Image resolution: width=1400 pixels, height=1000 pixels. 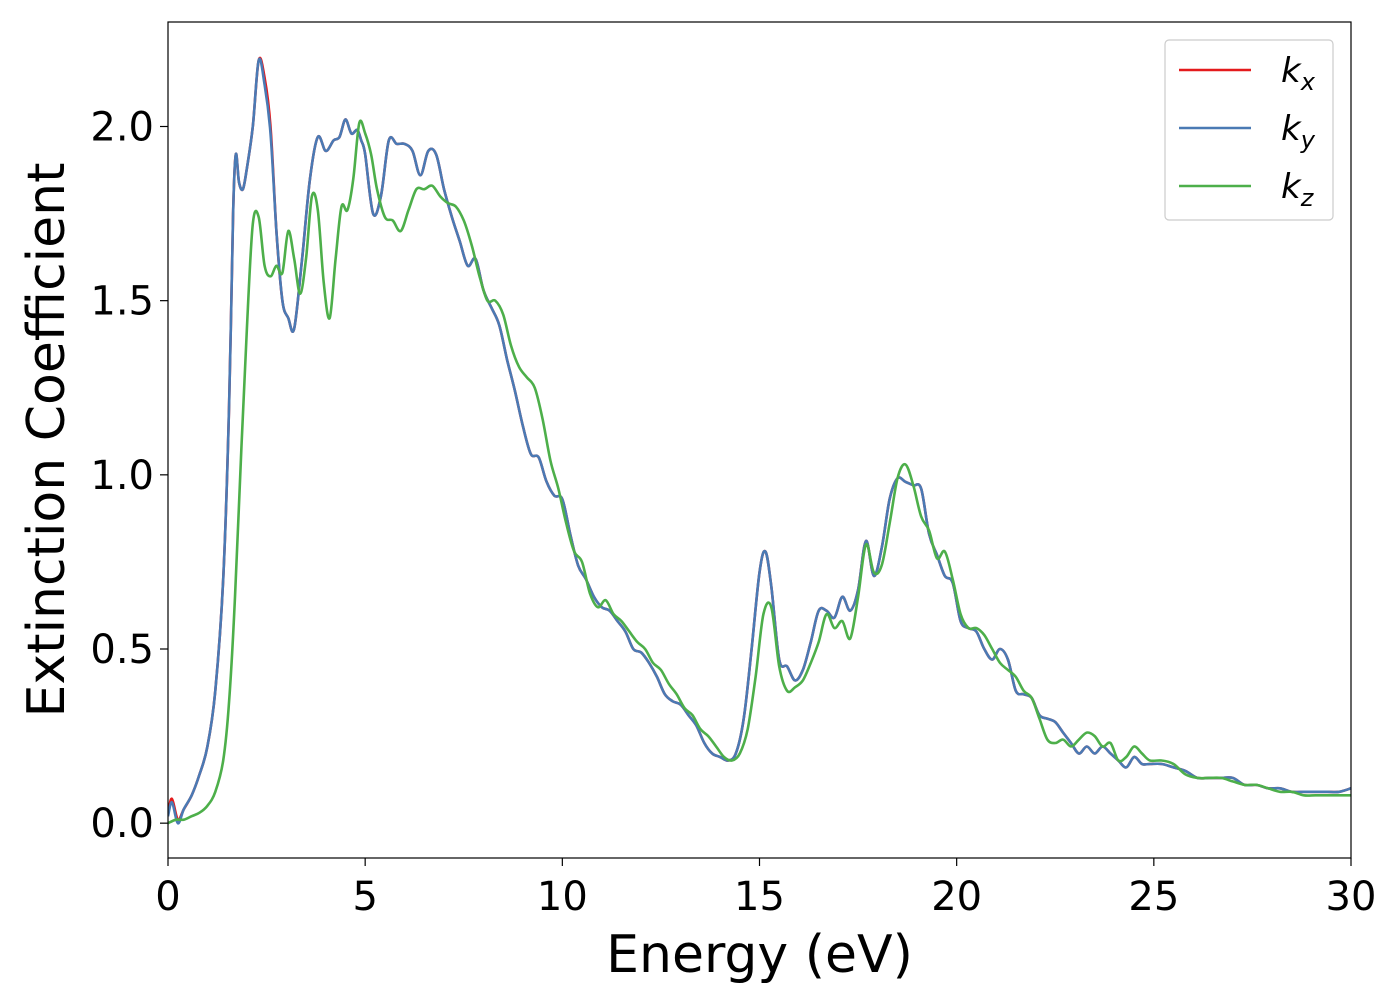 What do you see at coordinates (1351, 897) in the screenshot?
I see `x-tick-label: 30` at bounding box center [1351, 897].